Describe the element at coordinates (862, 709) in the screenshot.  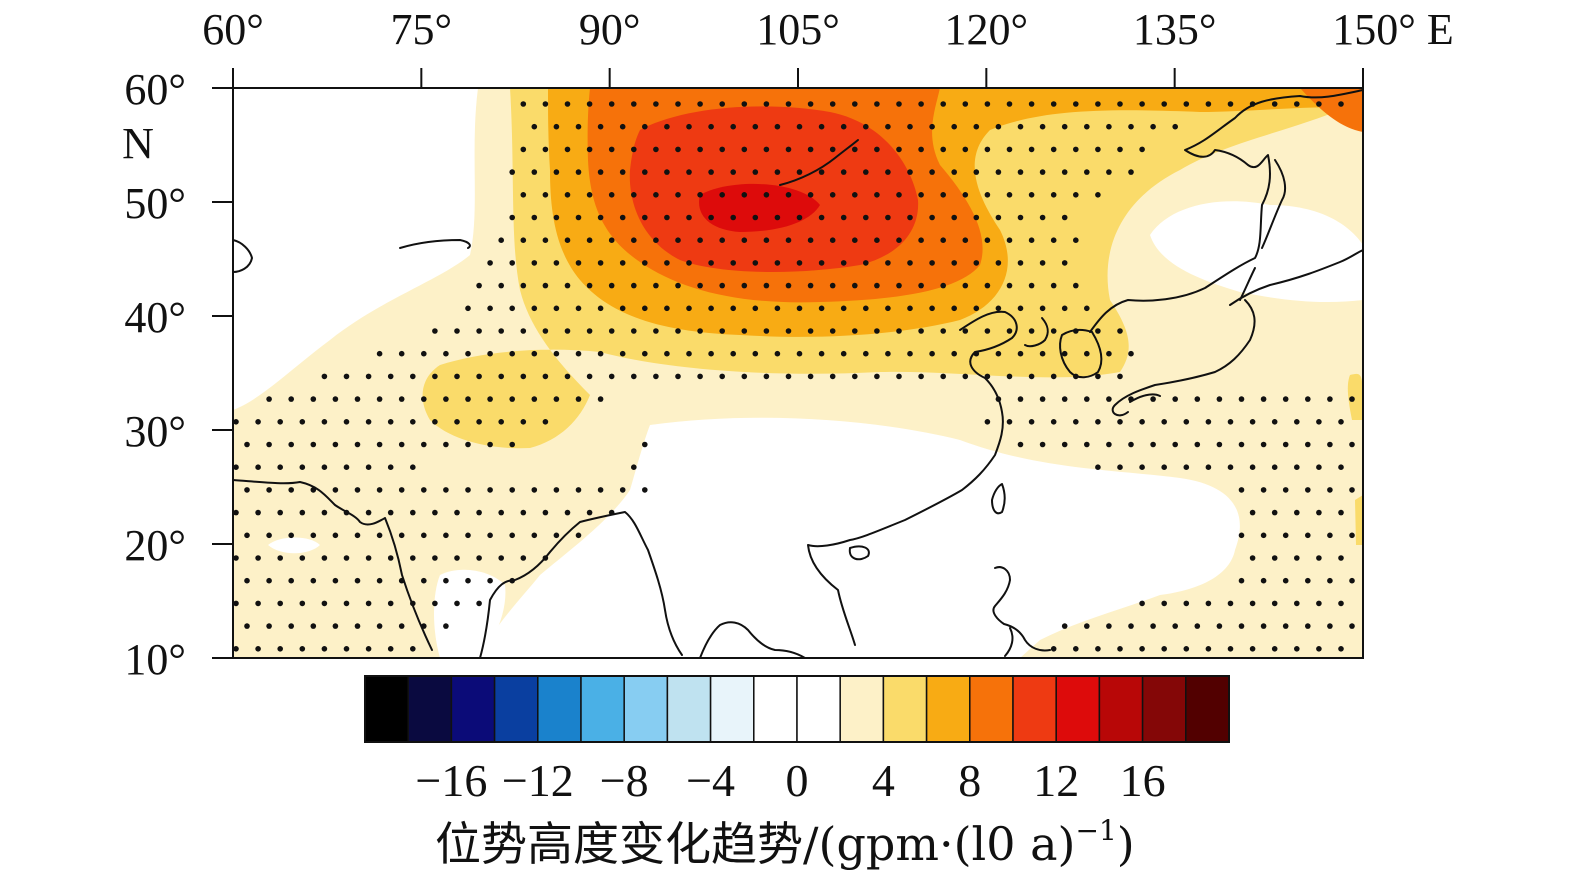
I see `colorbar-swatch` at that location.